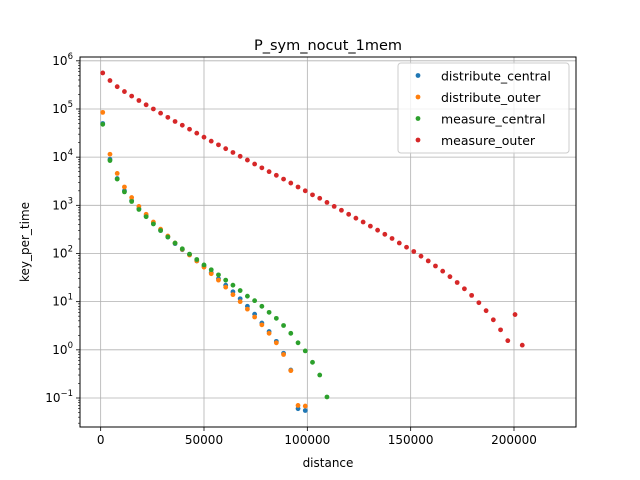  Describe the element at coordinates (204, 440) in the screenshot. I see `x-tick-label: 50000` at that location.